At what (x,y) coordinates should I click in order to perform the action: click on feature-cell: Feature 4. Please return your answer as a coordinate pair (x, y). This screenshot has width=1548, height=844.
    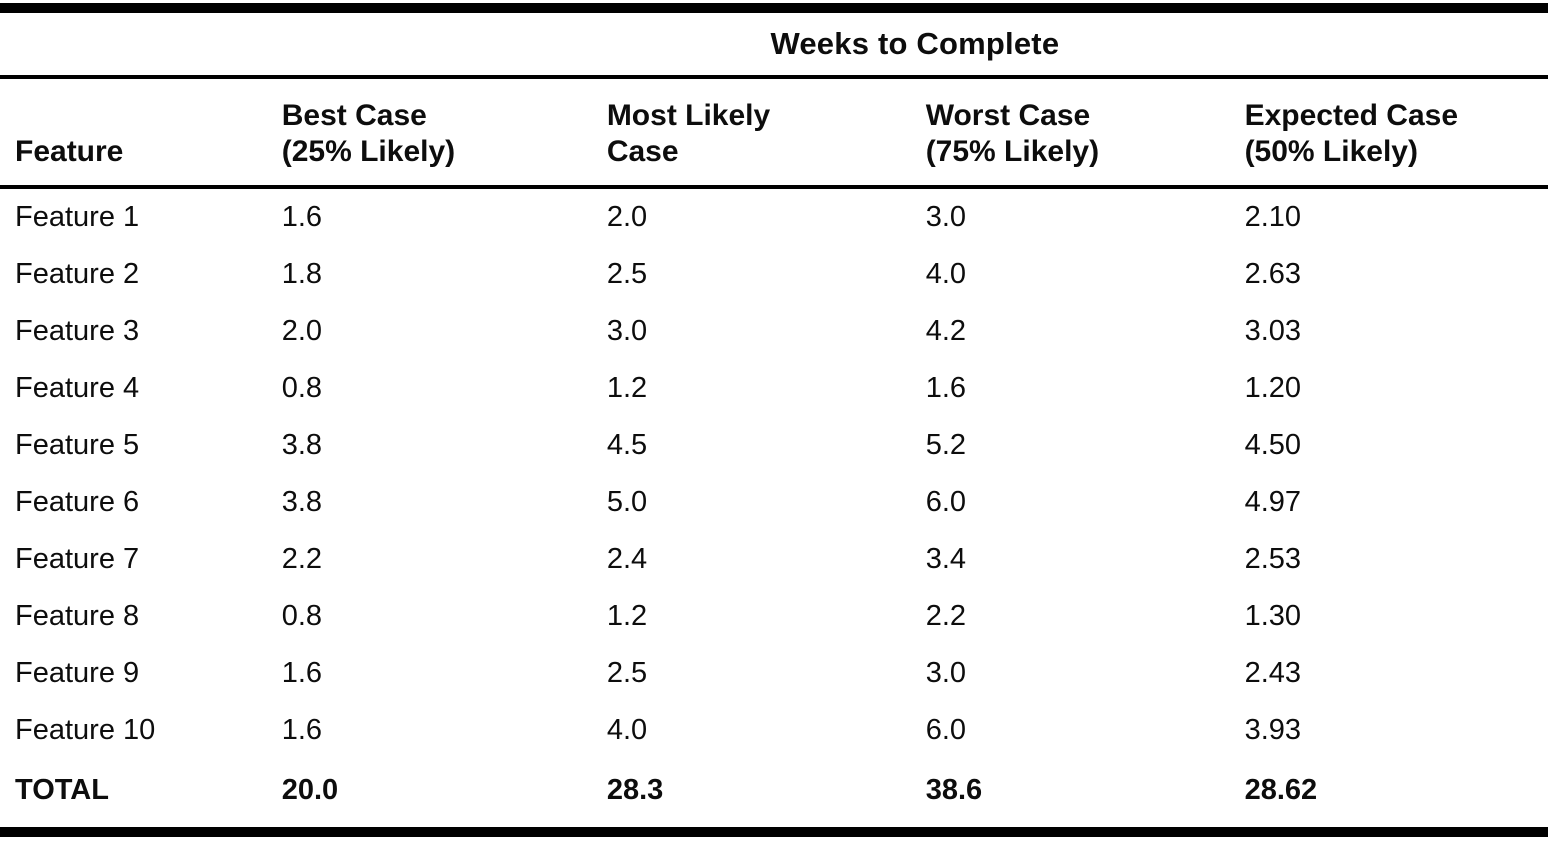
    Looking at the image, I should click on (77, 388).